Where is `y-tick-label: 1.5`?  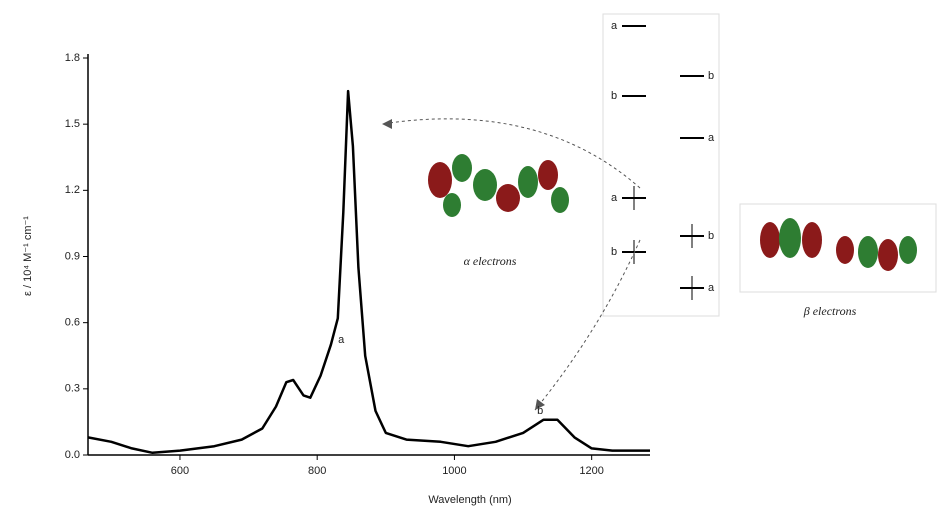 y-tick-label: 1.5 is located at coordinates (72, 124).